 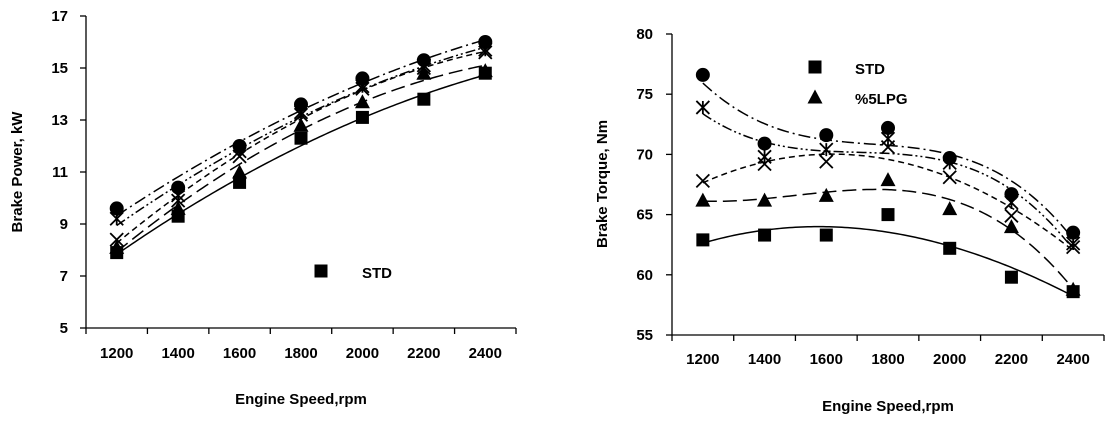 What do you see at coordinates (644, 275) in the screenshot?
I see `y-tick-label: 60` at bounding box center [644, 275].